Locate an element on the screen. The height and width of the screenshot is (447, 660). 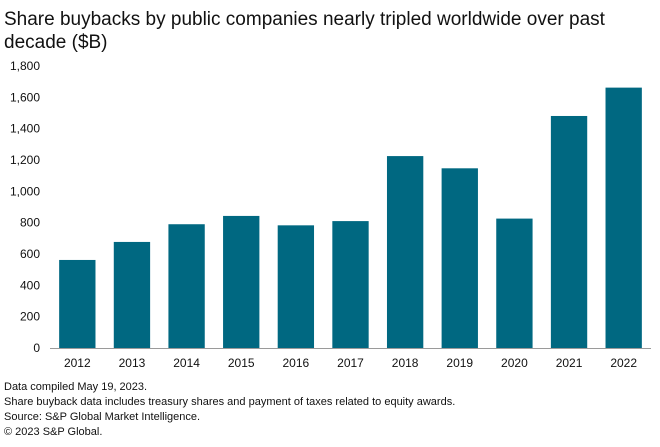
y-tick-label: 1,800 is located at coordinates (25, 66).